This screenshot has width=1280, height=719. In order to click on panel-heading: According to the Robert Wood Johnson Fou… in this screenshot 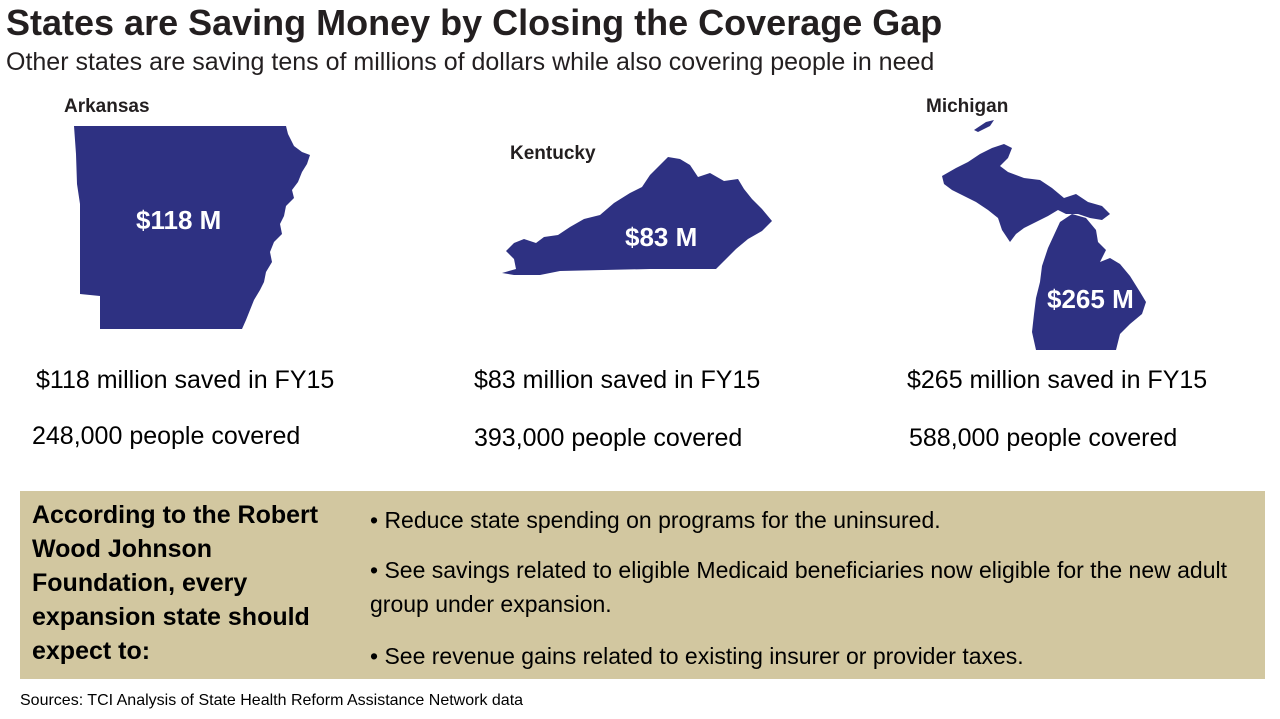, I will do `click(175, 583)`.